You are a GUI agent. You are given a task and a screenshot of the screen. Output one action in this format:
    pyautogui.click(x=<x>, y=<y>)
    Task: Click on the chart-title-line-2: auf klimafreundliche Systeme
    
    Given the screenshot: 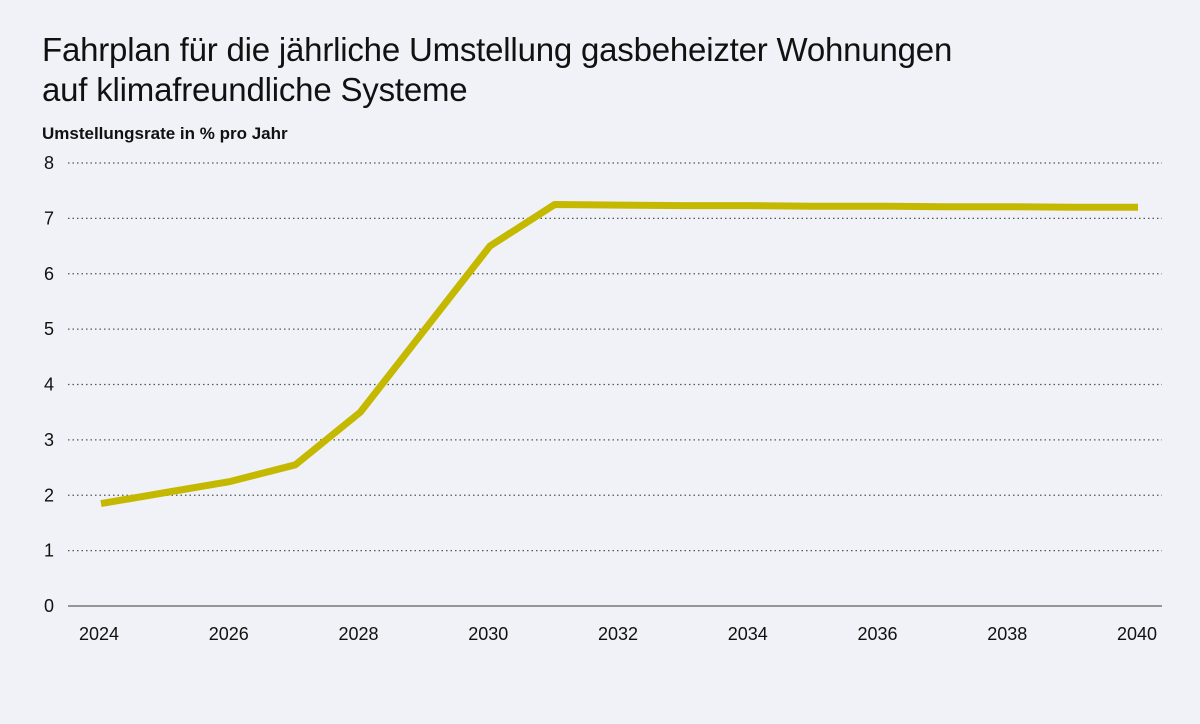 What is the action you would take?
    pyautogui.click(x=255, y=89)
    